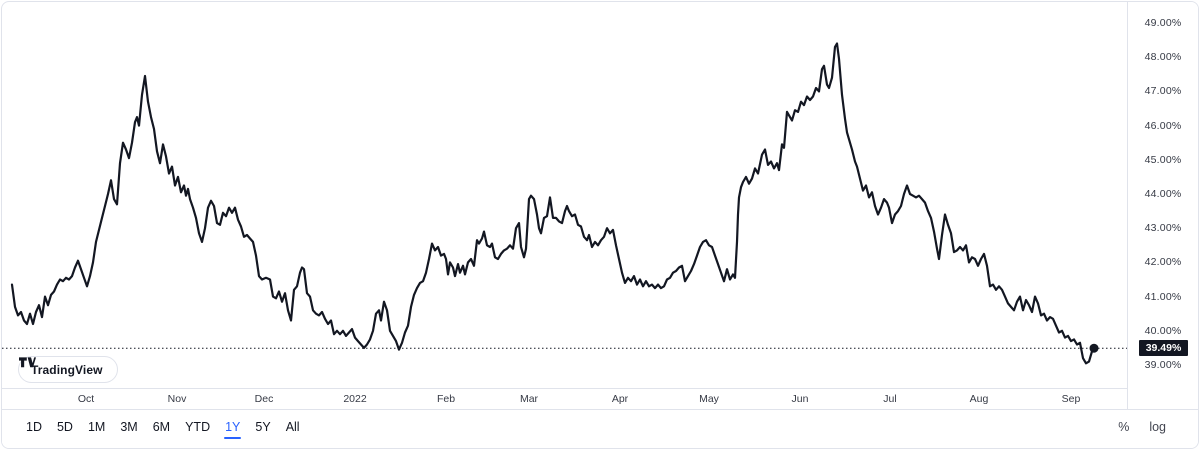 This screenshot has width=1200, height=450. Describe the element at coordinates (1163, 262) in the screenshot. I see `price-scale-label: 42.00%` at that location.